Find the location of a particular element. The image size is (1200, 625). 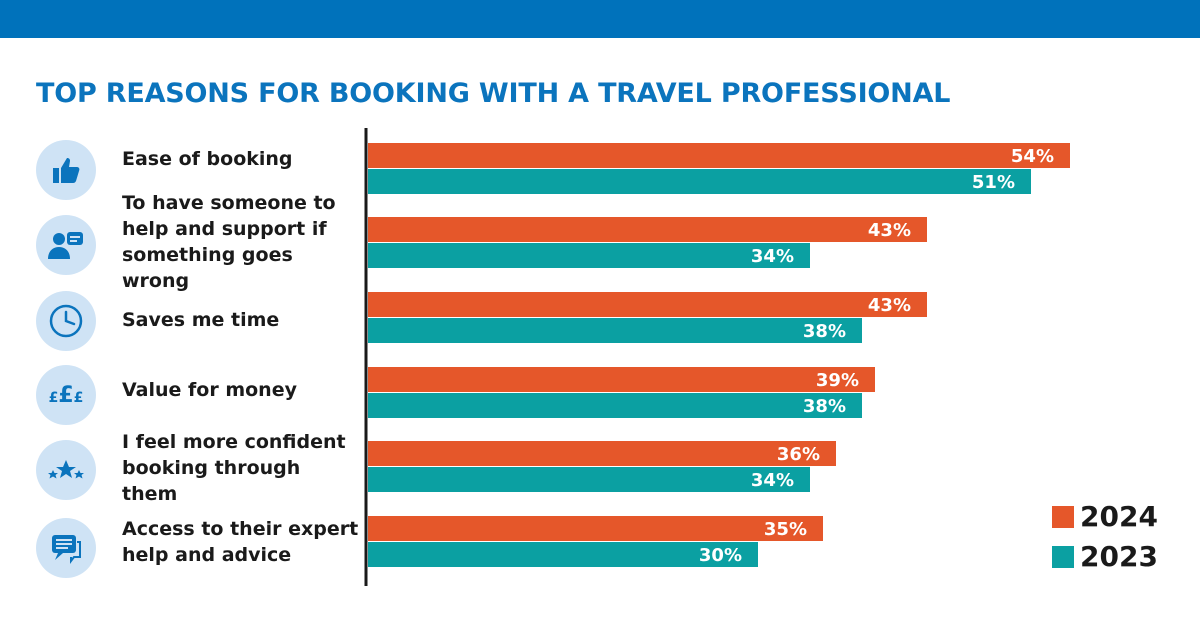

category-label: Ease of booking is located at coordinates (207, 159).